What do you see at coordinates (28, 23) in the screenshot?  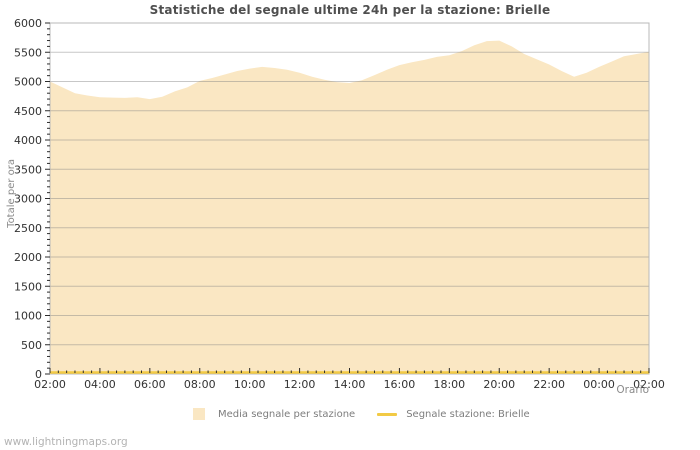 I see `y-tick-label: 6000` at bounding box center [28, 23].